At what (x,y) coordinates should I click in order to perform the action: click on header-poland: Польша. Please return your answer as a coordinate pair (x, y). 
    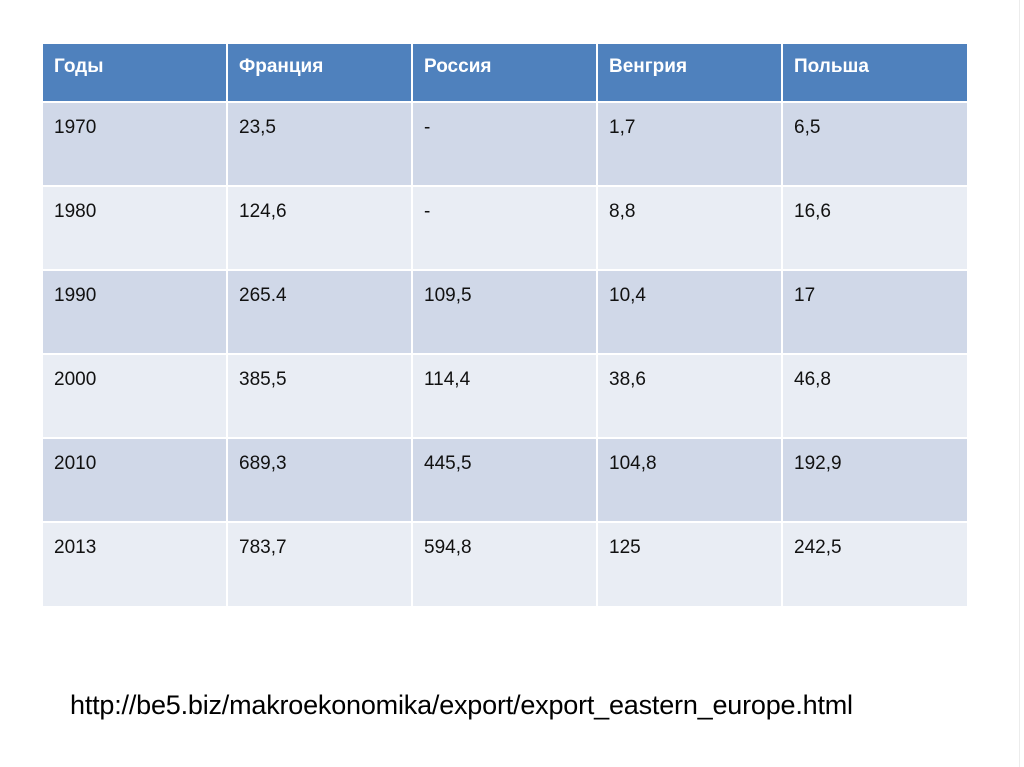
    Looking at the image, I should click on (874, 73).